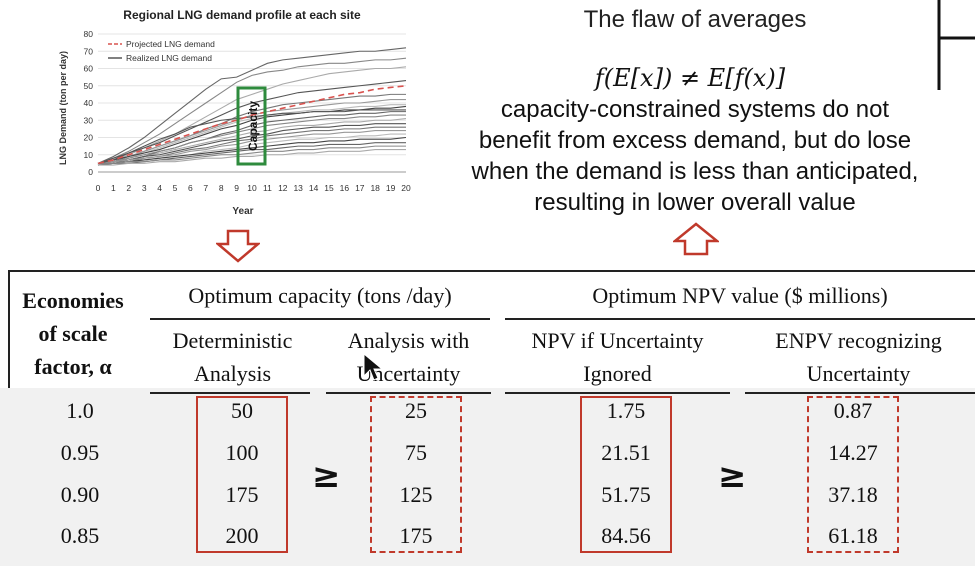 This screenshot has height=566, width=975. What do you see at coordinates (242, 494) in the screenshot?
I see `deterministic-cell: 175` at bounding box center [242, 494].